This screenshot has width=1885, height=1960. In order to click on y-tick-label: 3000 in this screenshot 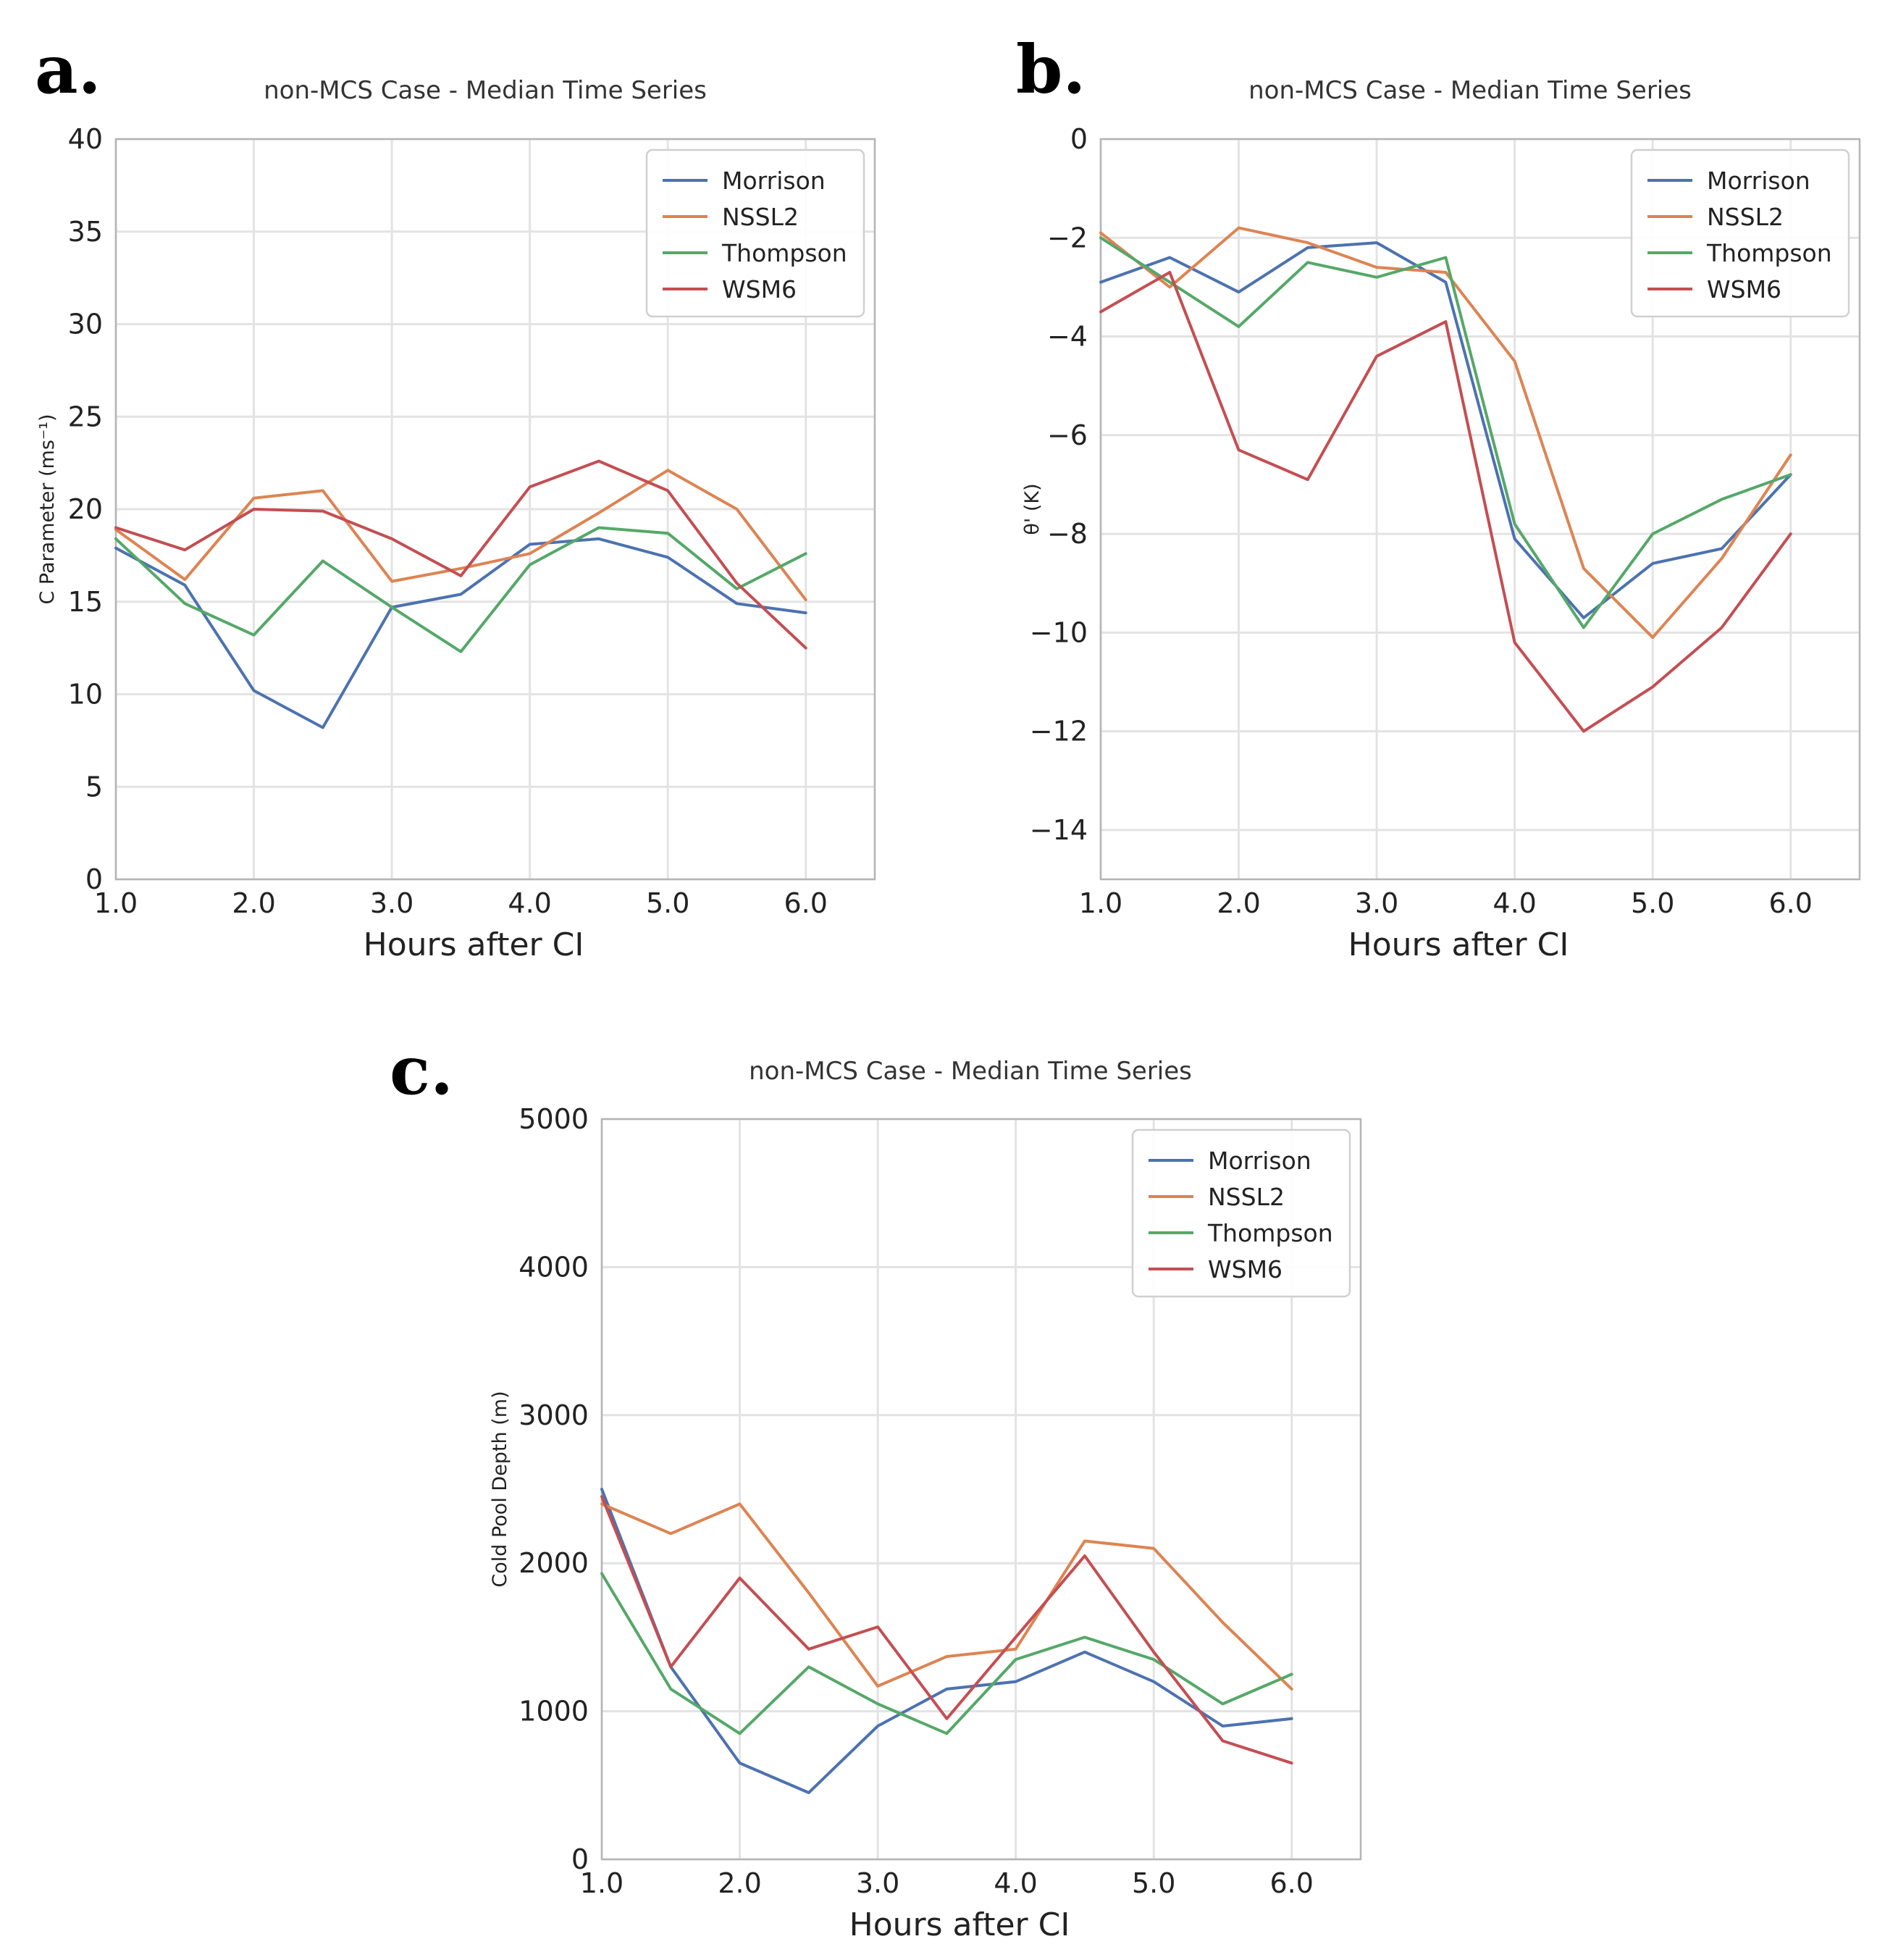, I will do `click(554, 1415)`.